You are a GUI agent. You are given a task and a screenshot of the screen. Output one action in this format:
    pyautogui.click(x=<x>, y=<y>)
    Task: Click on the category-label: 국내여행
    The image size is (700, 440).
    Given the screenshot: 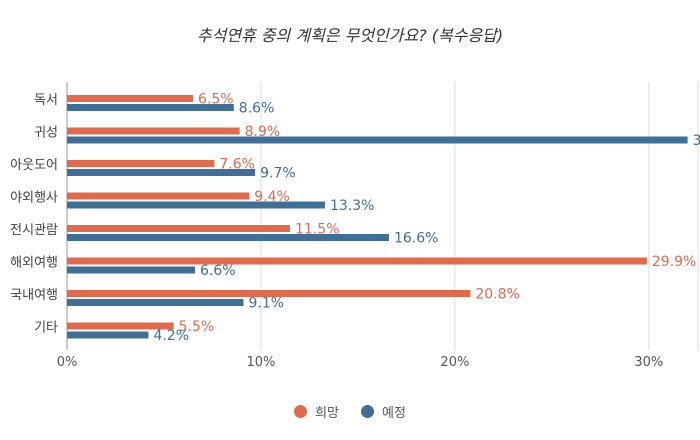 What is the action you would take?
    pyautogui.click(x=34, y=295)
    